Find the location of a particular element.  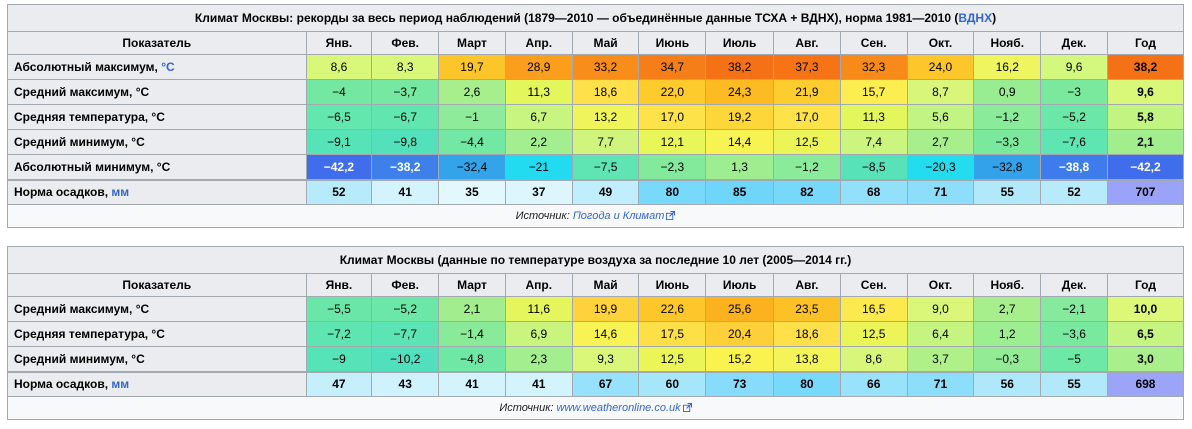

value-cell: −20,3 is located at coordinates (940, 167).